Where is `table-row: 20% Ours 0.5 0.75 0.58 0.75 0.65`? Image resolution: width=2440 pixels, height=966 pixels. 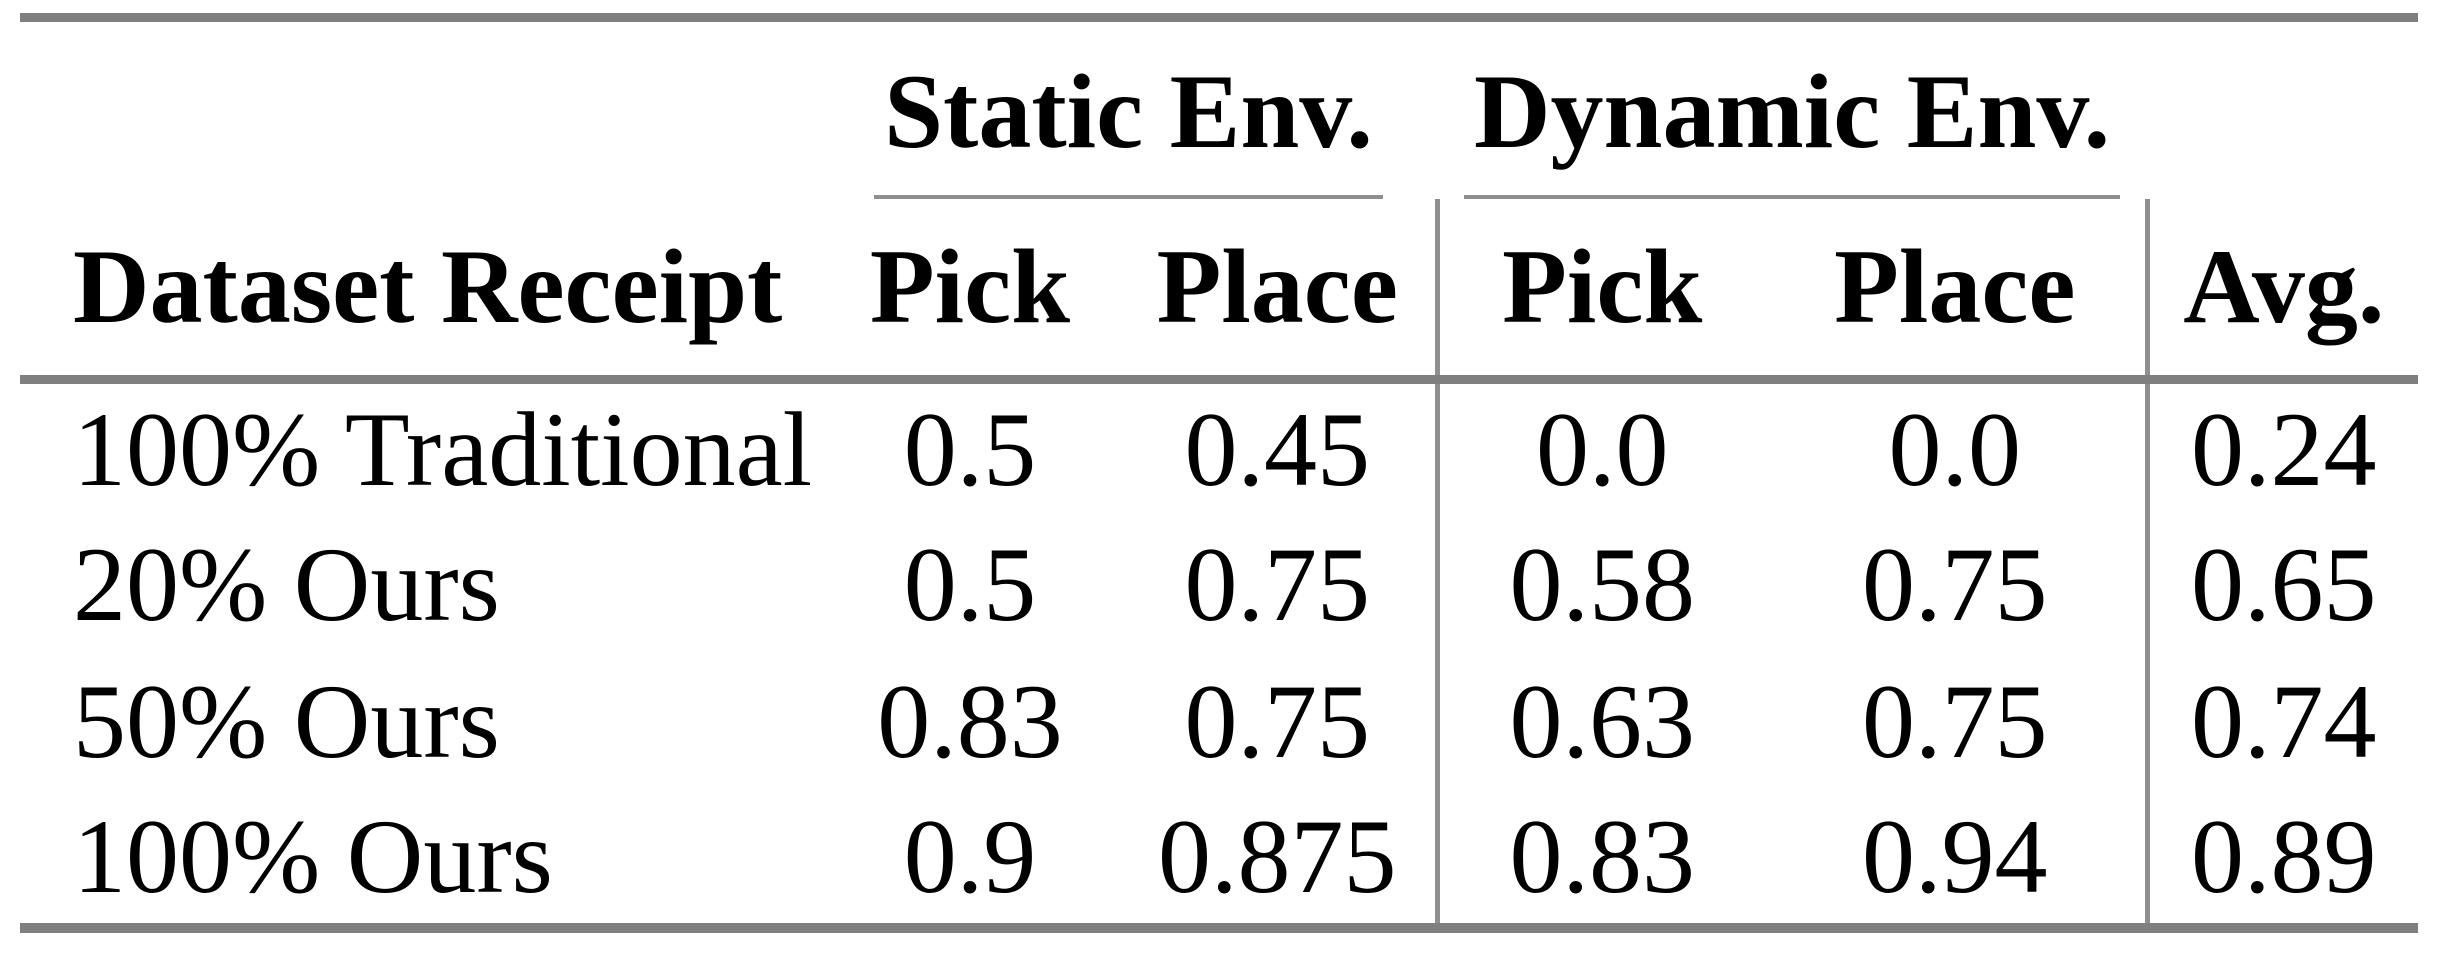
table-row: 20% Ours 0.5 0.75 0.58 0.75 0.65 is located at coordinates (1219, 585).